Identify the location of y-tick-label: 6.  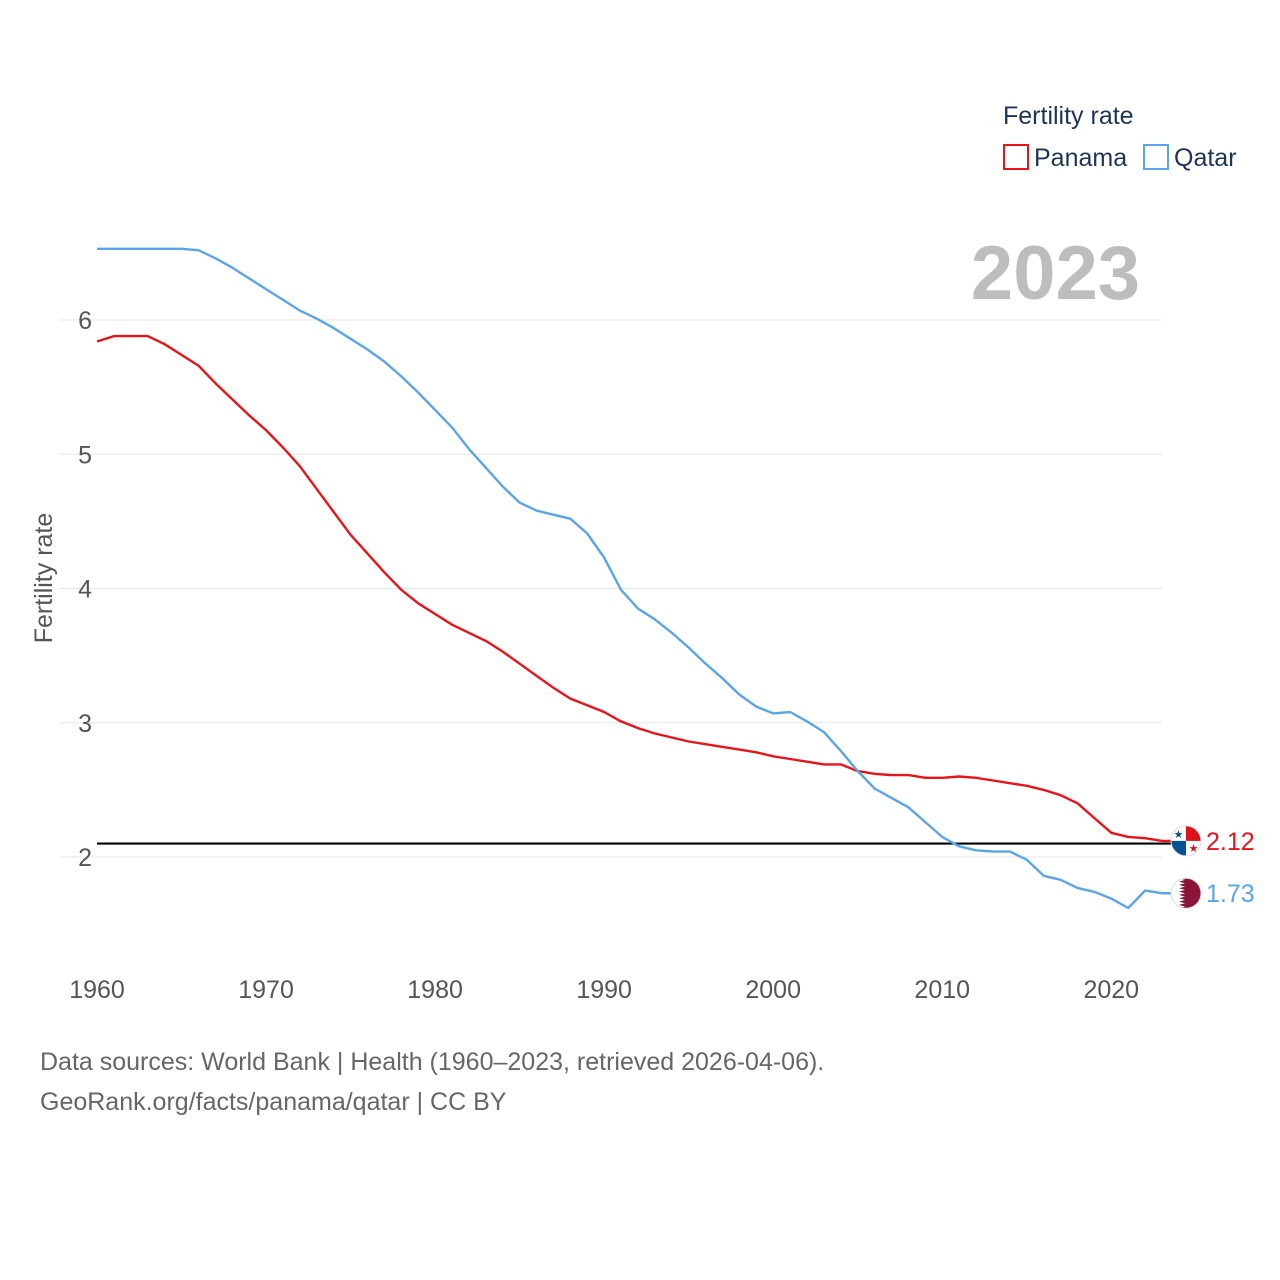
(85, 321).